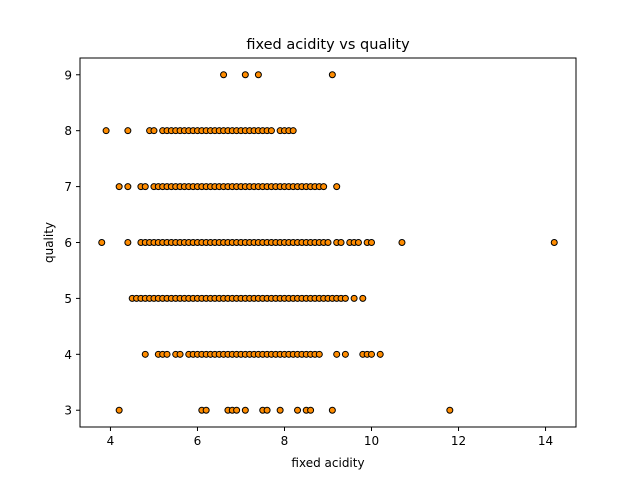  Describe the element at coordinates (68, 131) in the screenshot. I see `y-tick-label: 8` at that location.